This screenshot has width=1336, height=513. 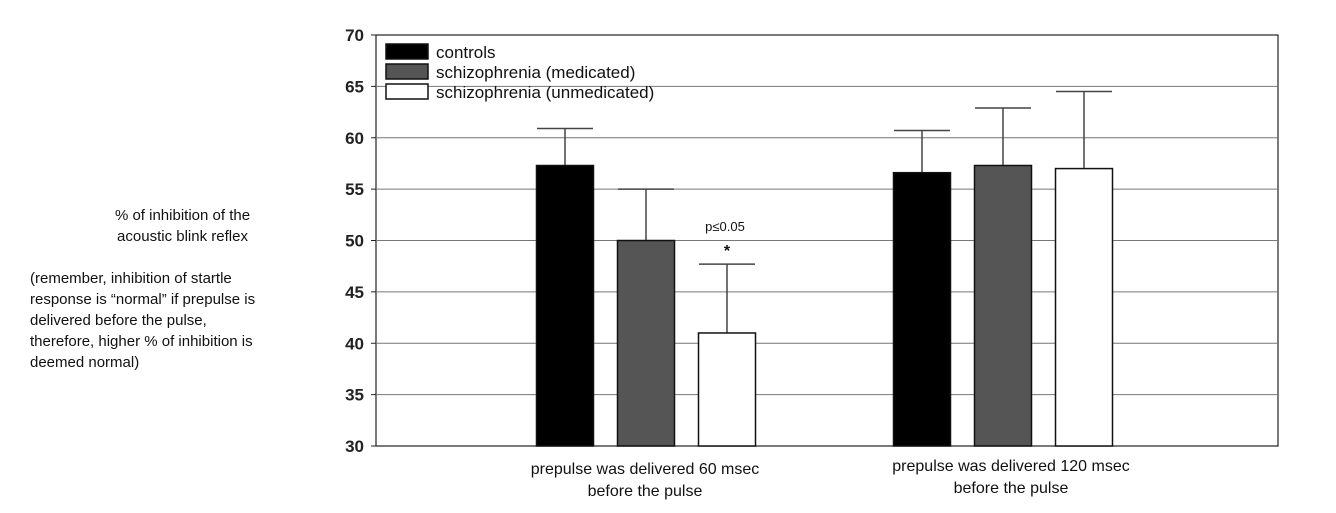 I want to click on y-tick-label: 45, so click(x=354, y=292).